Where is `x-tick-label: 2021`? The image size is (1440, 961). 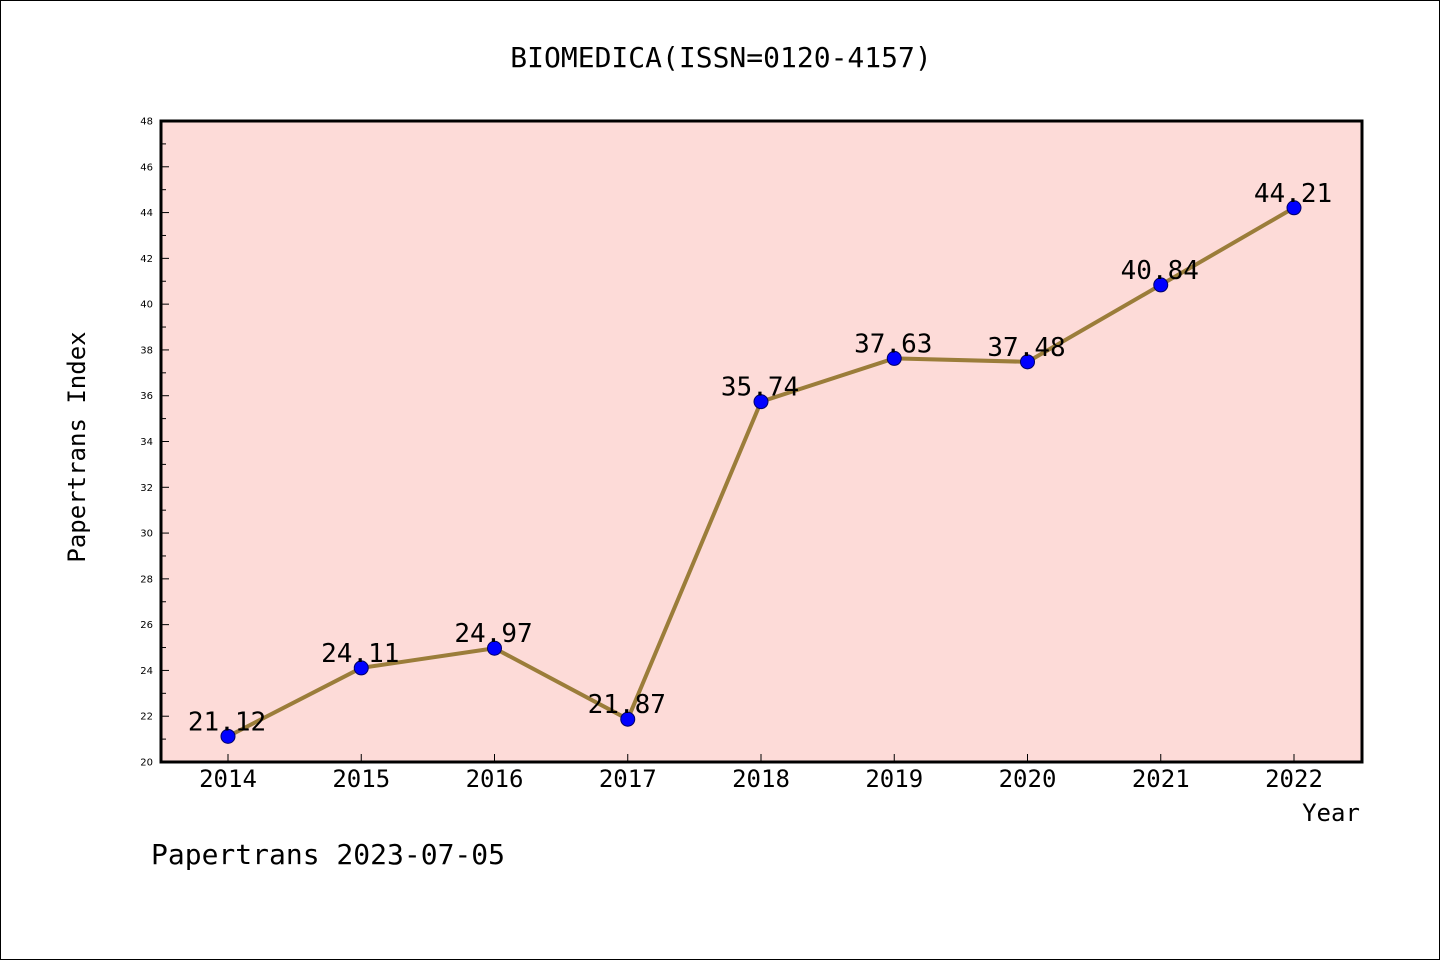
x-tick-label: 2021 is located at coordinates (1161, 779).